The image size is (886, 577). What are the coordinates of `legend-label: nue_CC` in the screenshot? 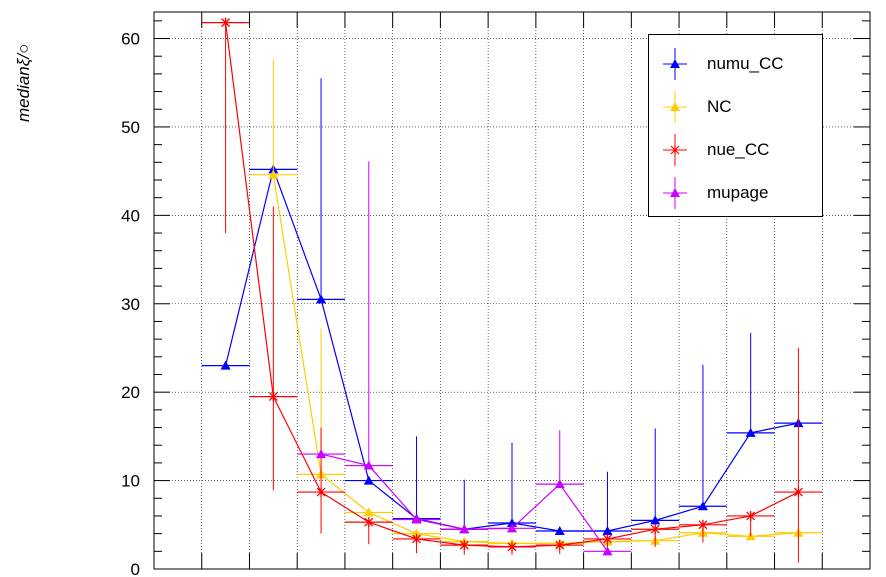 It's located at (738, 149).